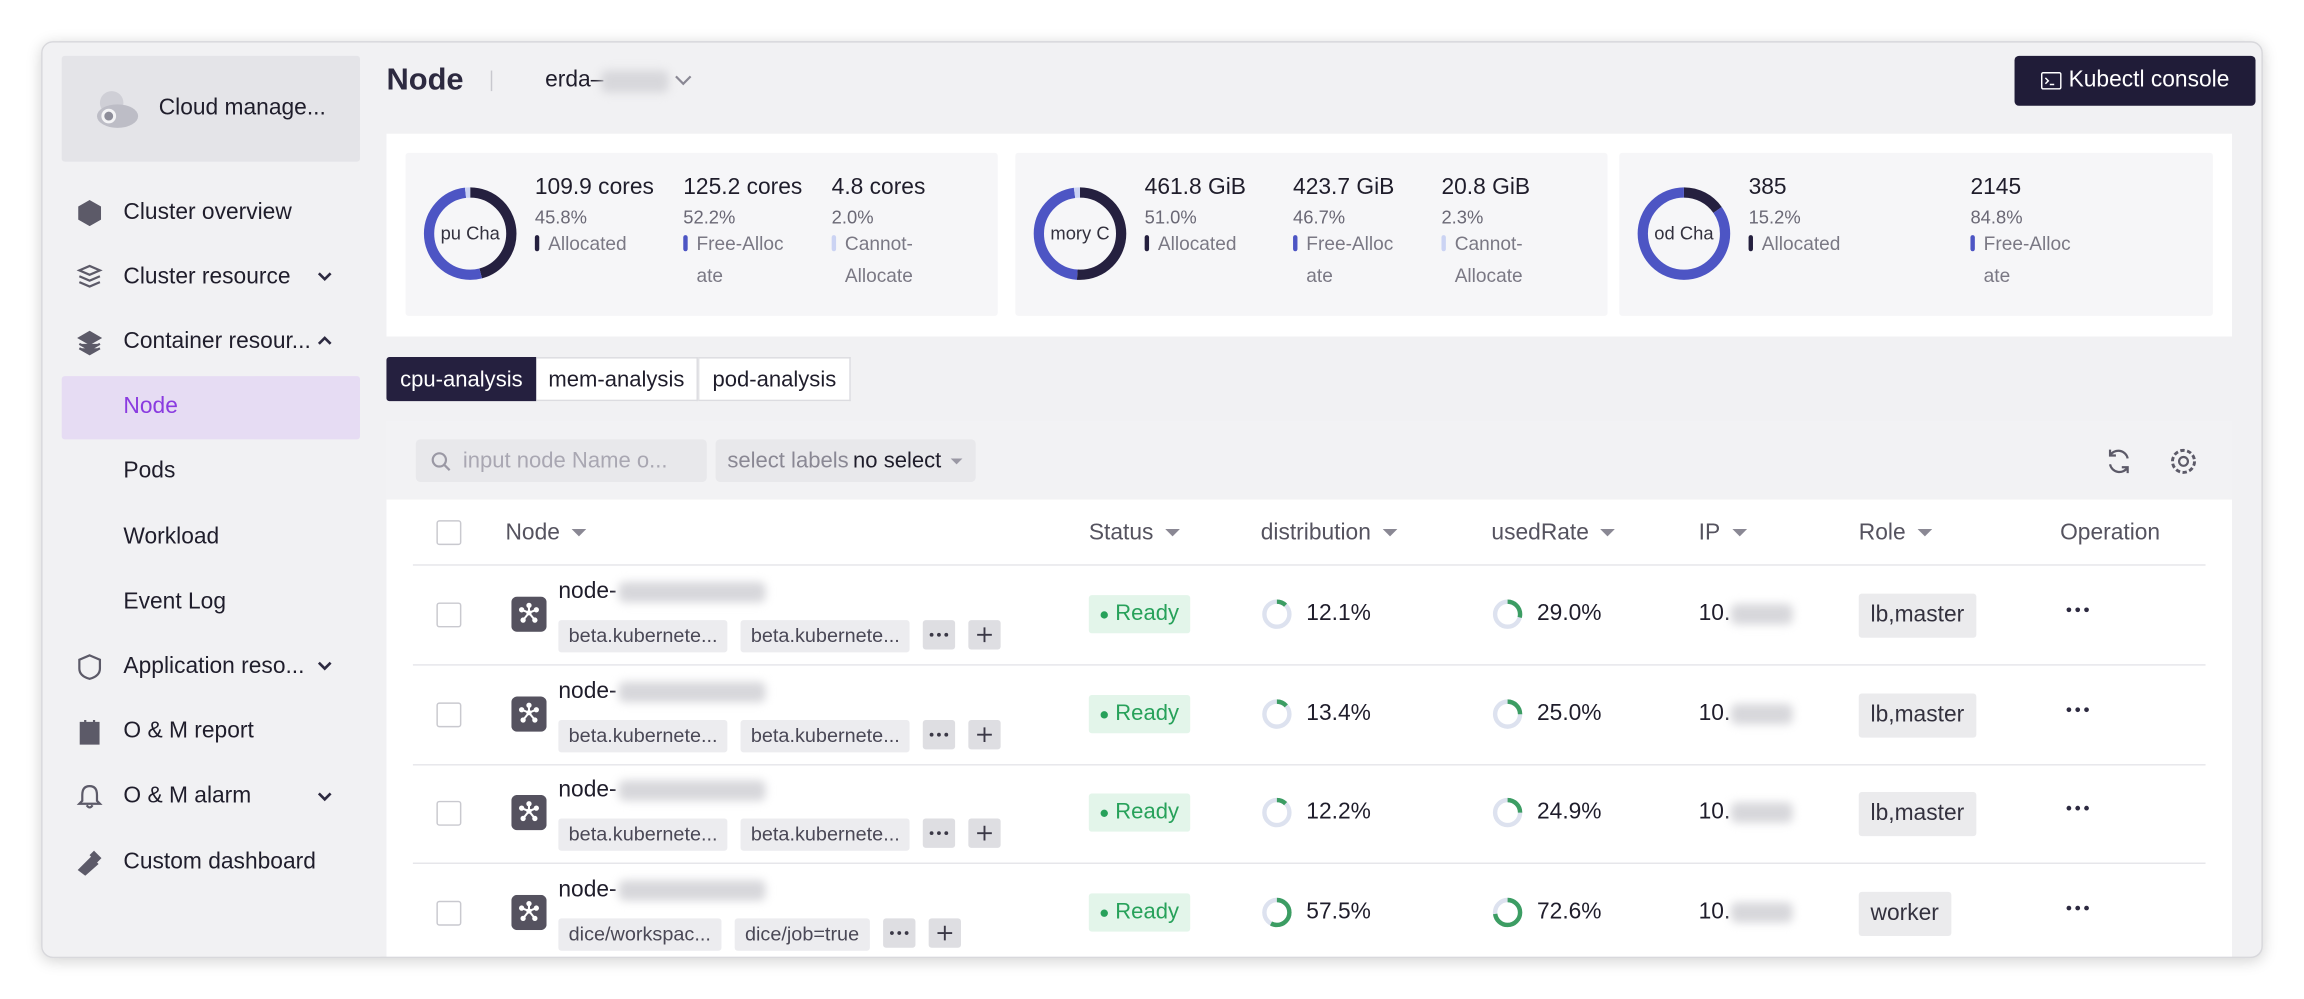  What do you see at coordinates (529, 812) in the screenshot?
I see `node-icon` at bounding box center [529, 812].